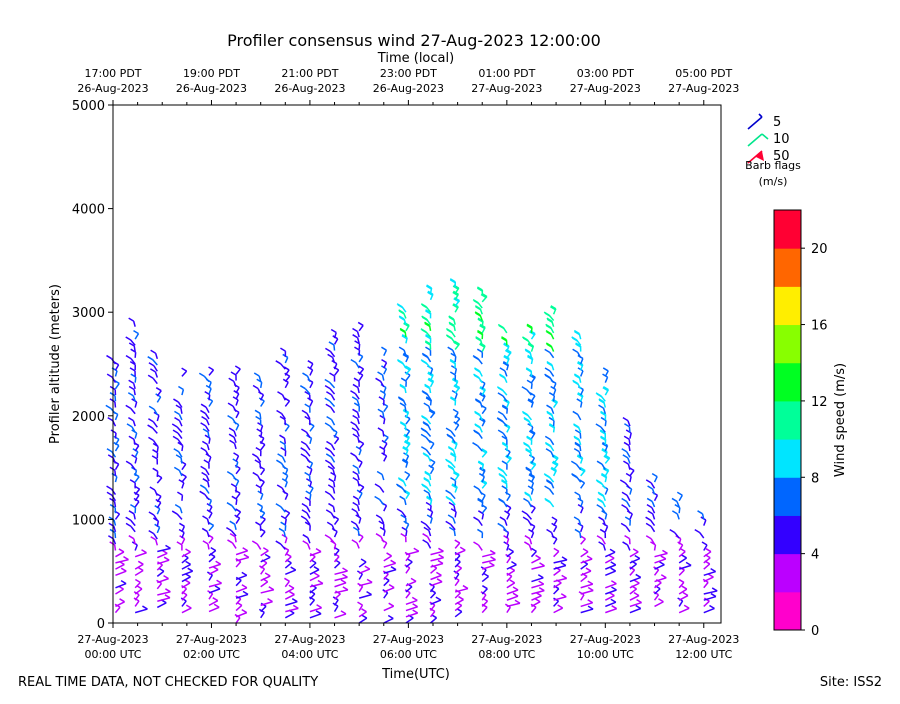  Describe the element at coordinates (88, 520) in the screenshot. I see `y-tick-label: 1000` at that location.